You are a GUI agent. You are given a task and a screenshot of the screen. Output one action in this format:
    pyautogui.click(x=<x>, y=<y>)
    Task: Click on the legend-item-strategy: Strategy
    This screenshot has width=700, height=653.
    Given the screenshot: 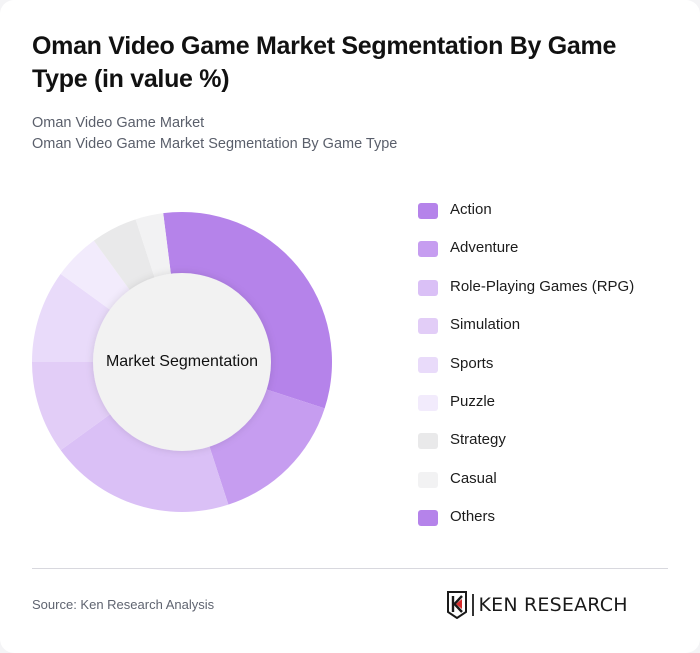 What is the action you would take?
    pyautogui.click(x=548, y=448)
    